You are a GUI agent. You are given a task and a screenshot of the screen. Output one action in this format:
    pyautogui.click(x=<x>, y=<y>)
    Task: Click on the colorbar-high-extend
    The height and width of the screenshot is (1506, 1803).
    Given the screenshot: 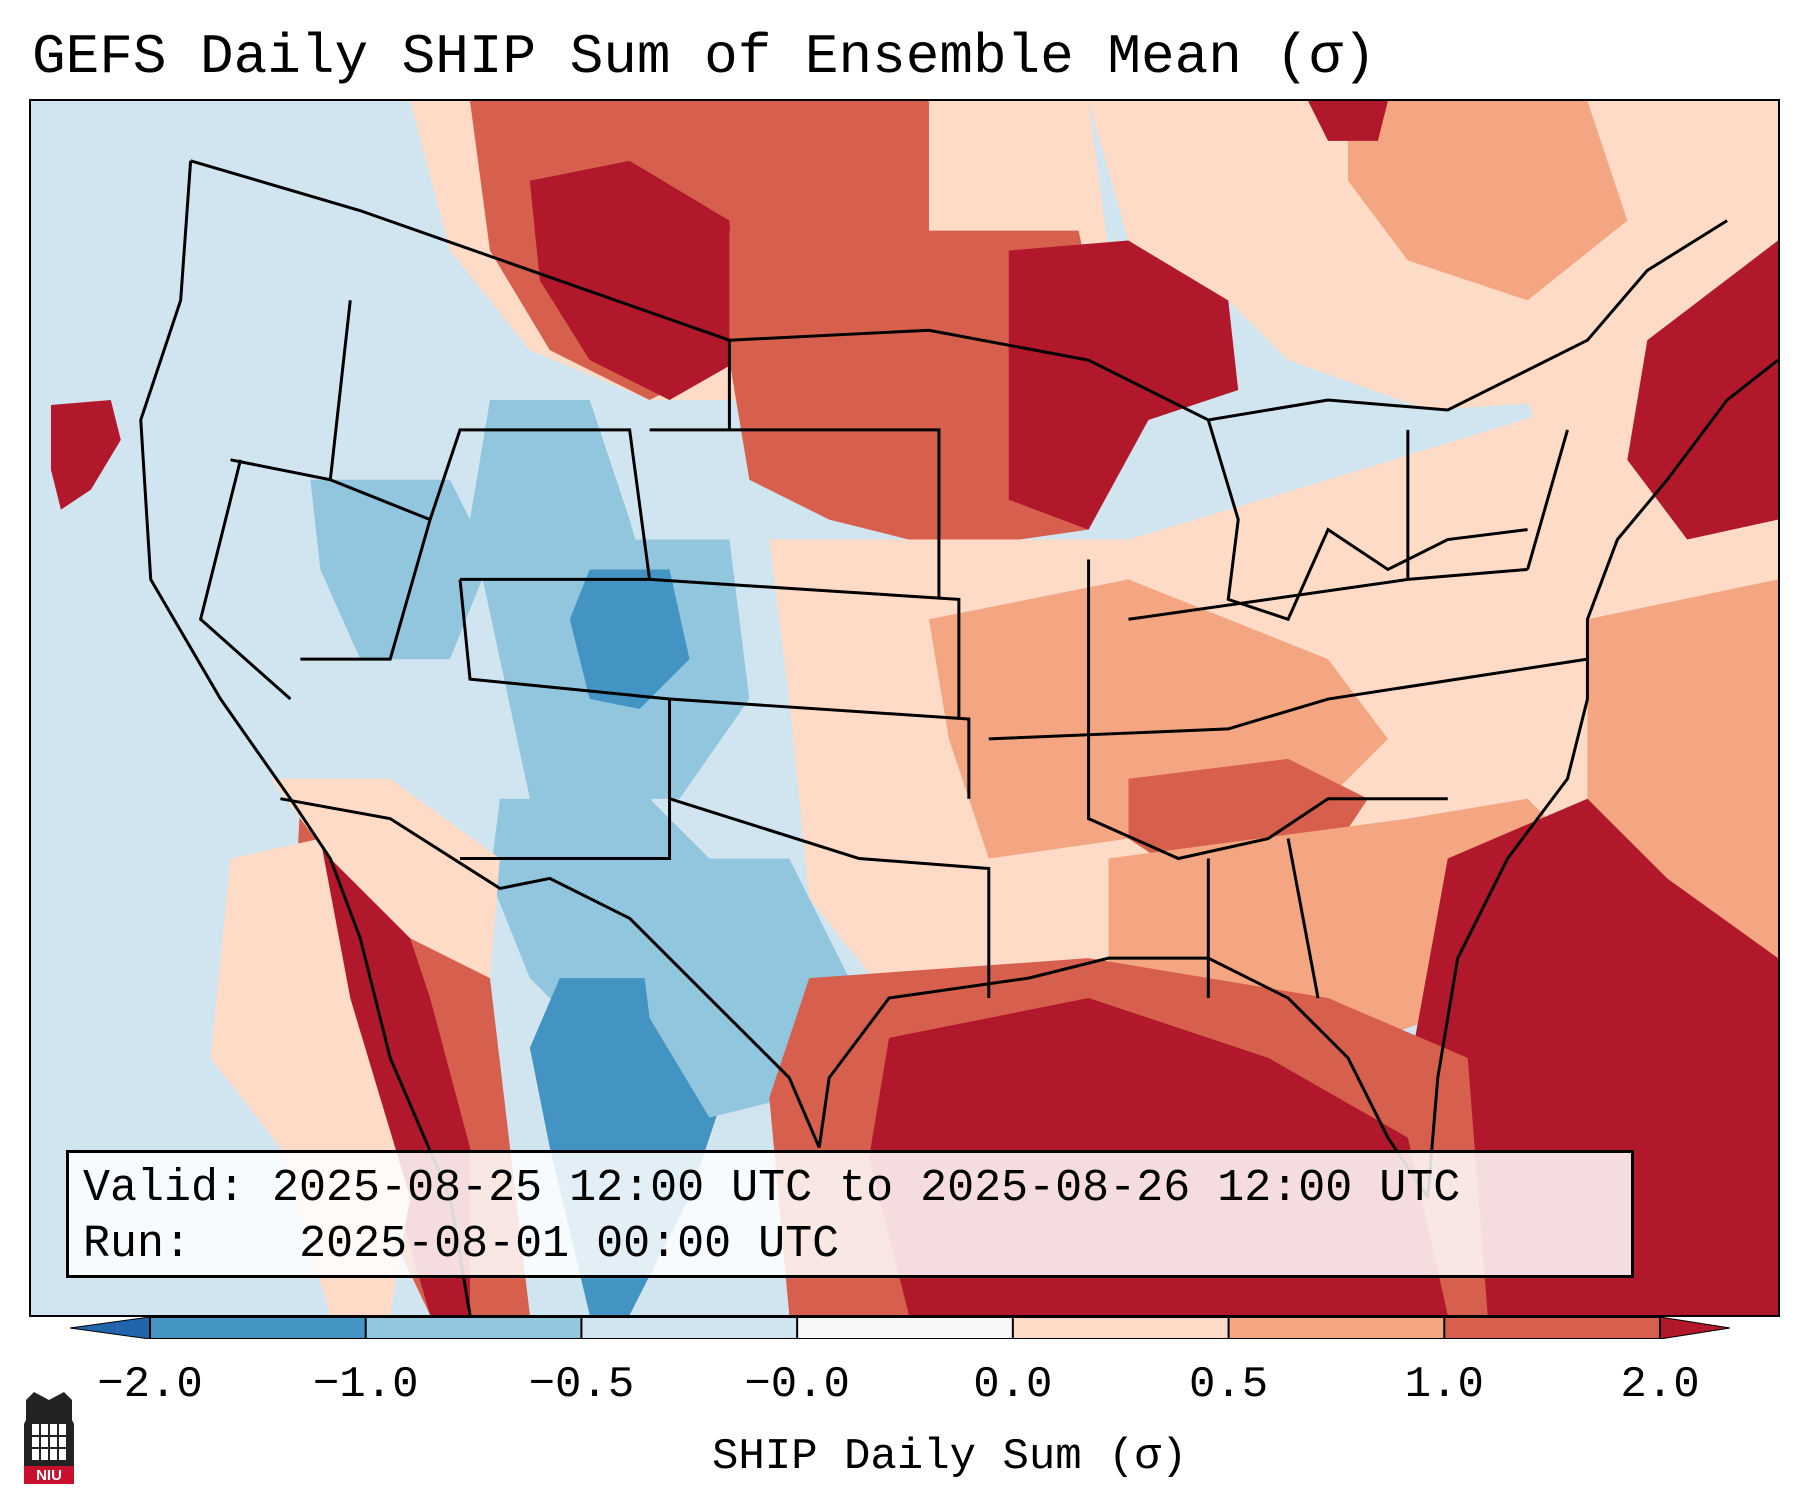 What is the action you would take?
    pyautogui.click(x=1694, y=1328)
    